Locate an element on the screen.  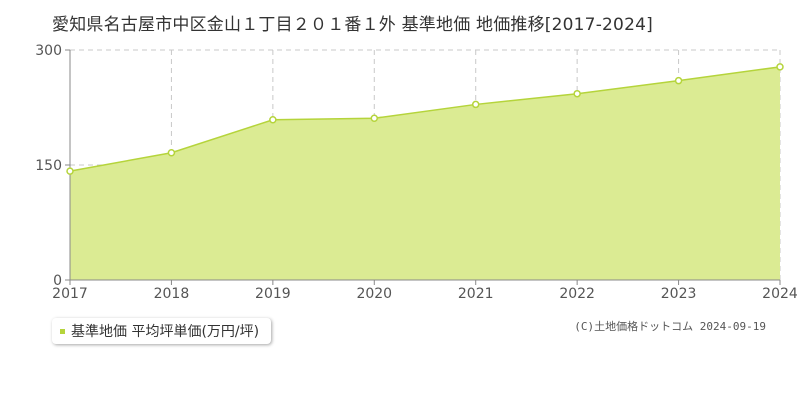
legend: 基準地価 平均坪単価(万円/坪) is located at coordinates (162, 331).